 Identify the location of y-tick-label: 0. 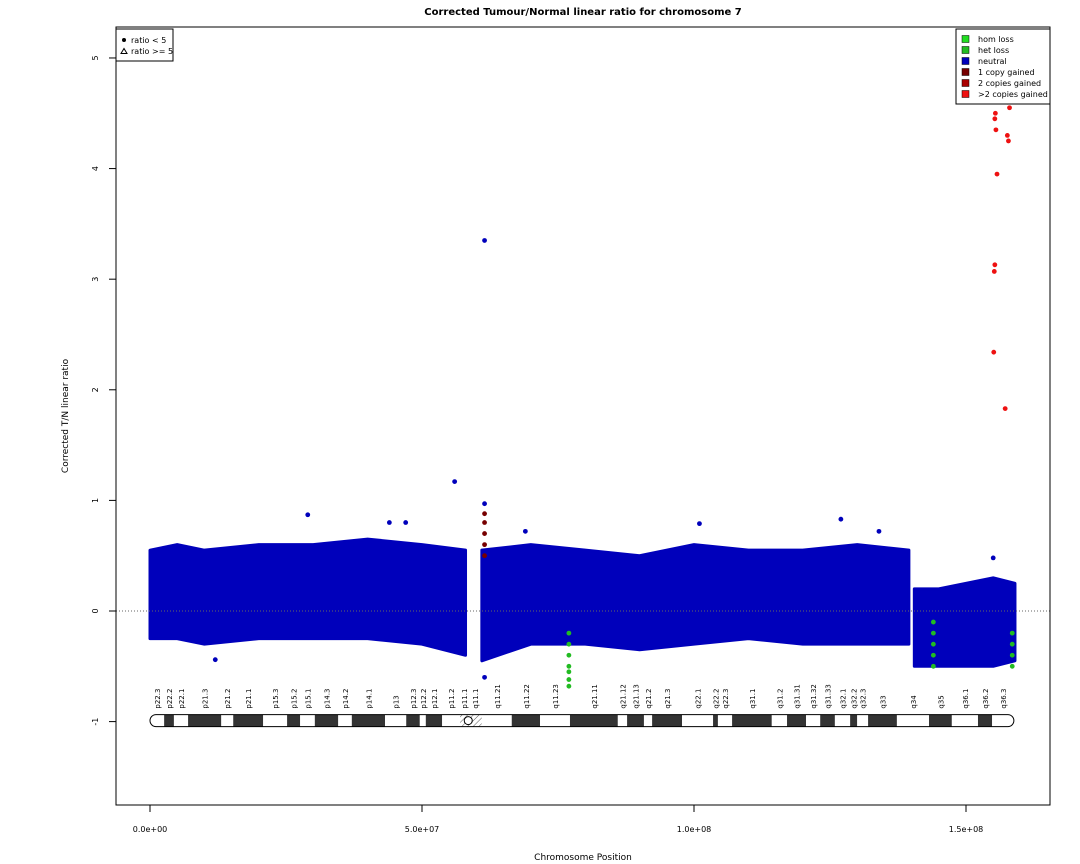
(95, 610).